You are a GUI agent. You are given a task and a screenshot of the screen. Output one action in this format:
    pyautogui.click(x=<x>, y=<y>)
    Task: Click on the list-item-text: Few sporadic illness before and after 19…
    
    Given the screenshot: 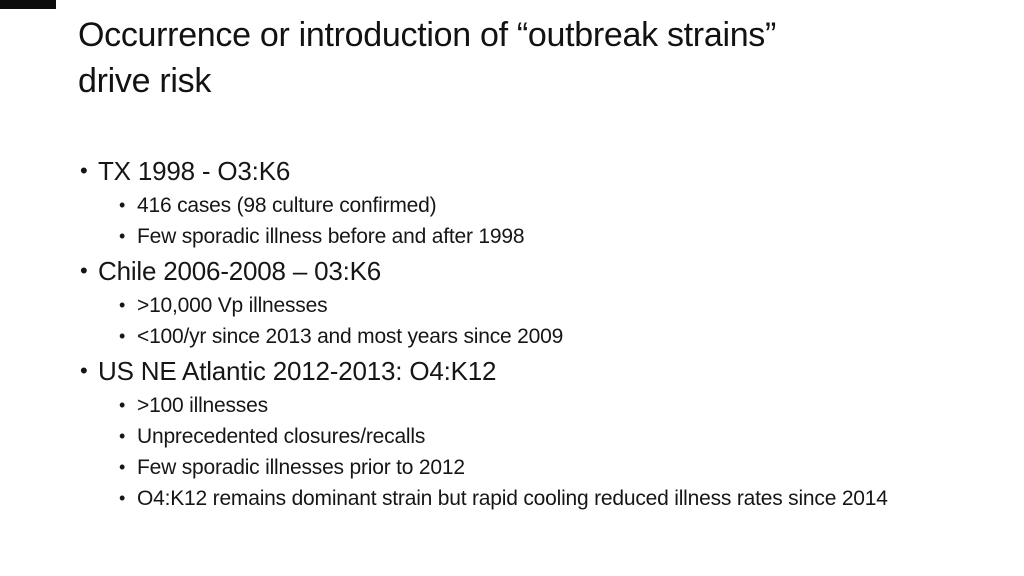 What is the action you would take?
    pyautogui.click(x=331, y=236)
    